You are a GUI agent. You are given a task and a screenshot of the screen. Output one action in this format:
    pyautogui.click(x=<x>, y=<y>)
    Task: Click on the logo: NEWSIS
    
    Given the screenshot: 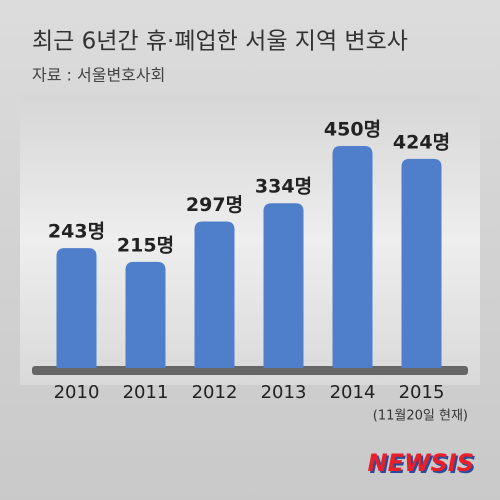 What is the action you would take?
    pyautogui.click(x=421, y=463)
    